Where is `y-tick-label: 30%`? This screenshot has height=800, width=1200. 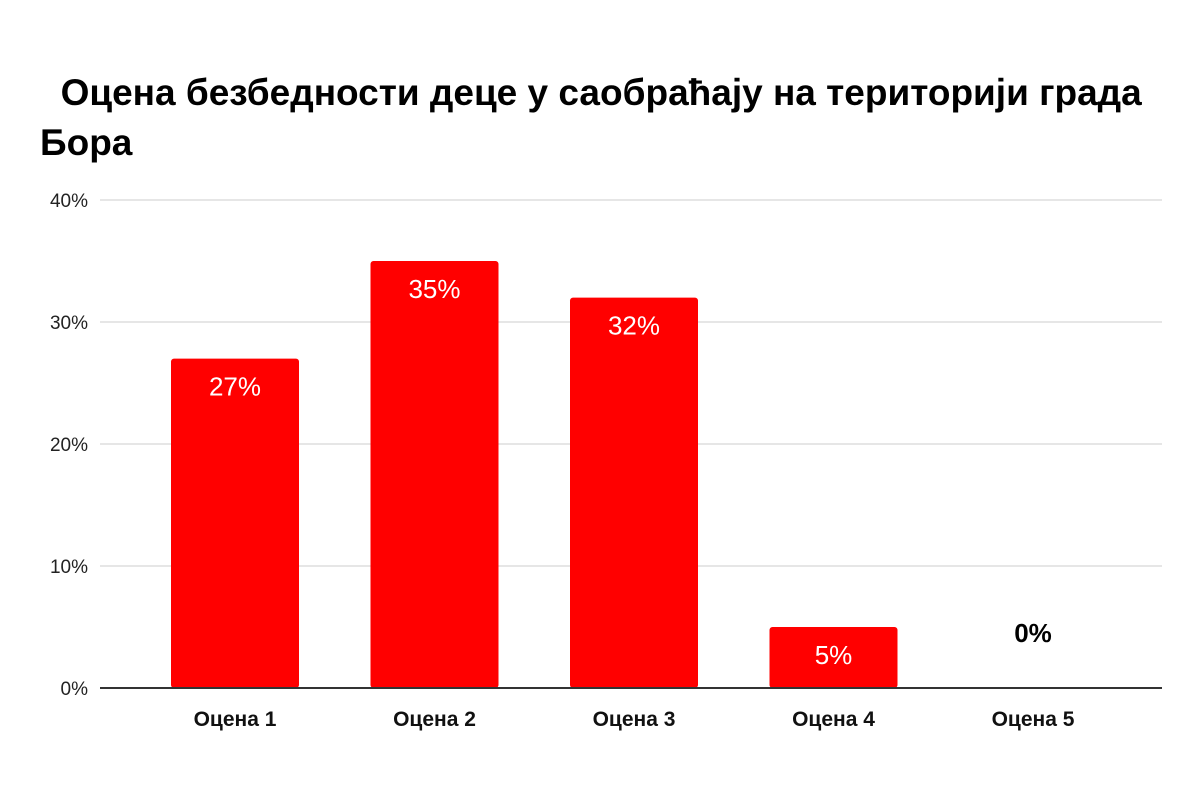 y-tick-label: 30% is located at coordinates (69, 323).